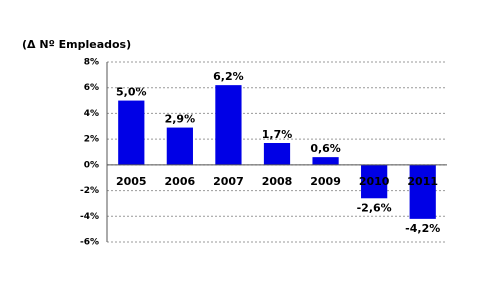  What do you see at coordinates (89, 191) in the screenshot?
I see `y-tick-label: -2%` at bounding box center [89, 191].